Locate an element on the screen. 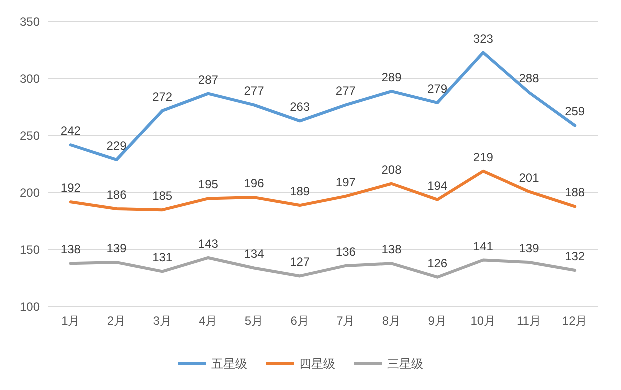 The image size is (621, 390). x-tick-label: 4月 is located at coordinates (208, 321).